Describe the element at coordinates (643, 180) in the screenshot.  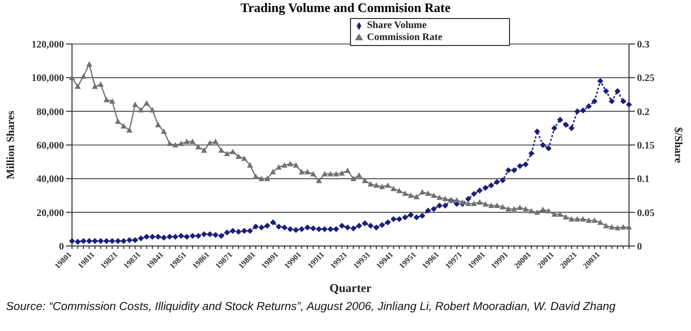
I see `y2-tick-label: 0.1` at that location.